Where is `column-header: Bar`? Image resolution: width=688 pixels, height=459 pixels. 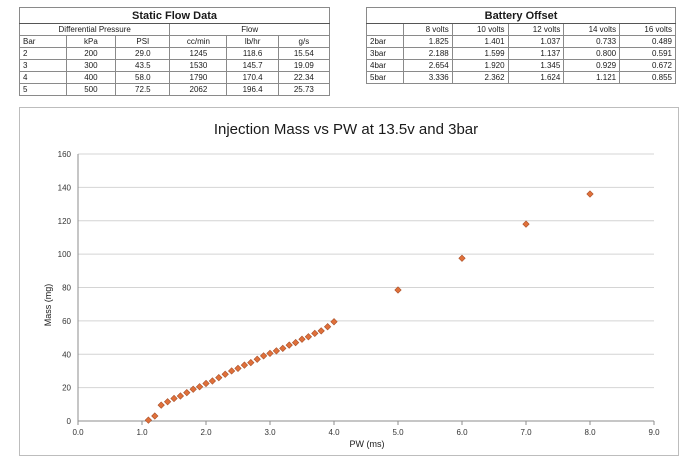
column-header: Bar is located at coordinates (43, 41).